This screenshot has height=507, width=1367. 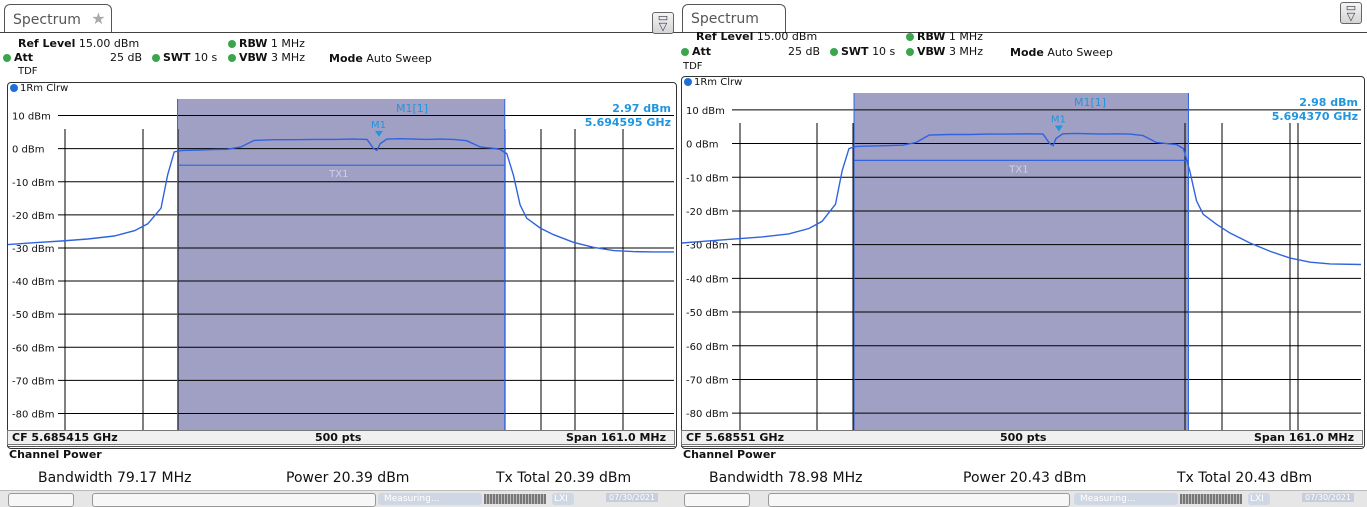 I want to click on tab-divider, so click(x=339, y=32).